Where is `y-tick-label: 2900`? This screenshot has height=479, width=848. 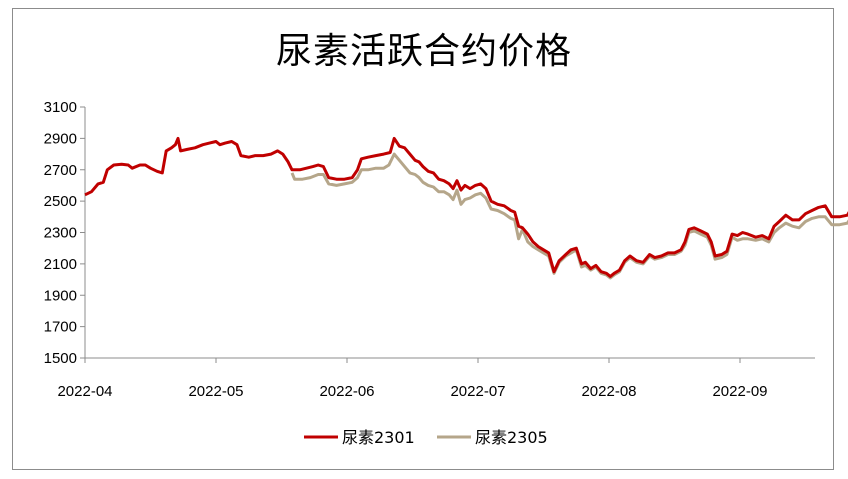
y-tick-label: 2900 is located at coordinates (60, 138).